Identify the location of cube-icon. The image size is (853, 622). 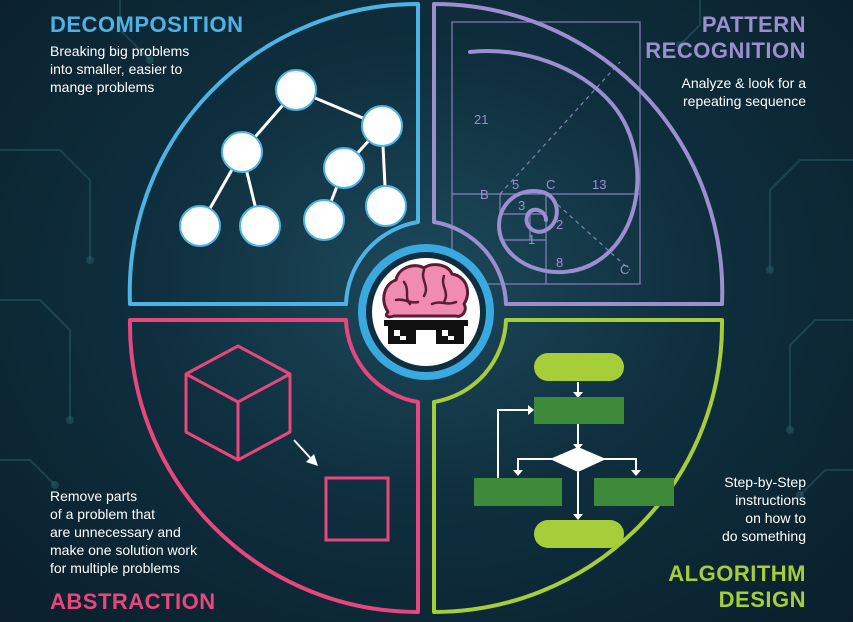
(238, 403).